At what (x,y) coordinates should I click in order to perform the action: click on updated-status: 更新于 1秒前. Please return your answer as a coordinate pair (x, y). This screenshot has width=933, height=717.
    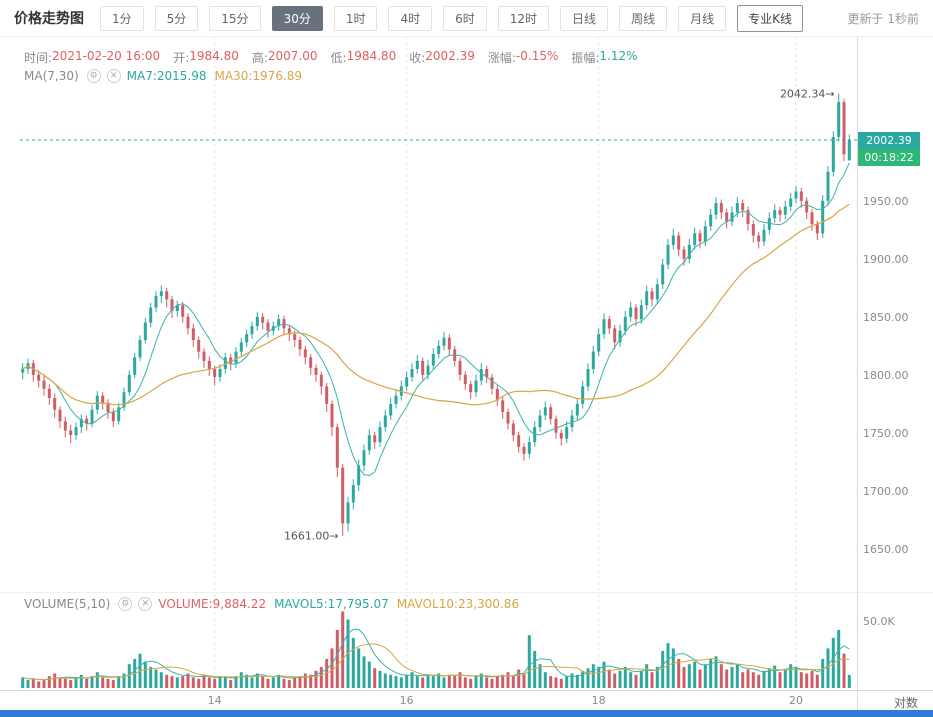
    Looking at the image, I should click on (883, 18).